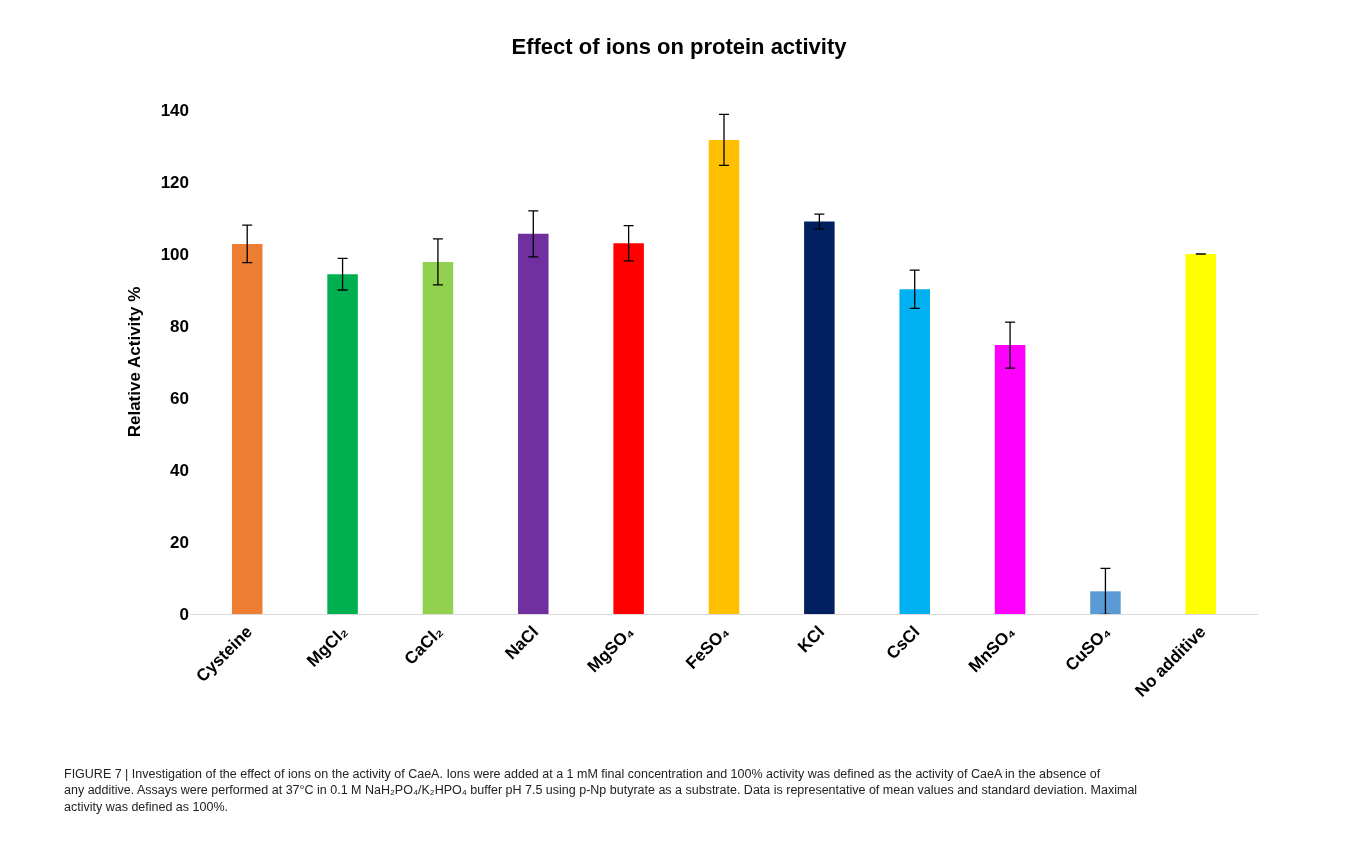 The height and width of the screenshot is (864, 1358). What do you see at coordinates (174, 182) in the screenshot?
I see `y-tick-label: 120` at bounding box center [174, 182].